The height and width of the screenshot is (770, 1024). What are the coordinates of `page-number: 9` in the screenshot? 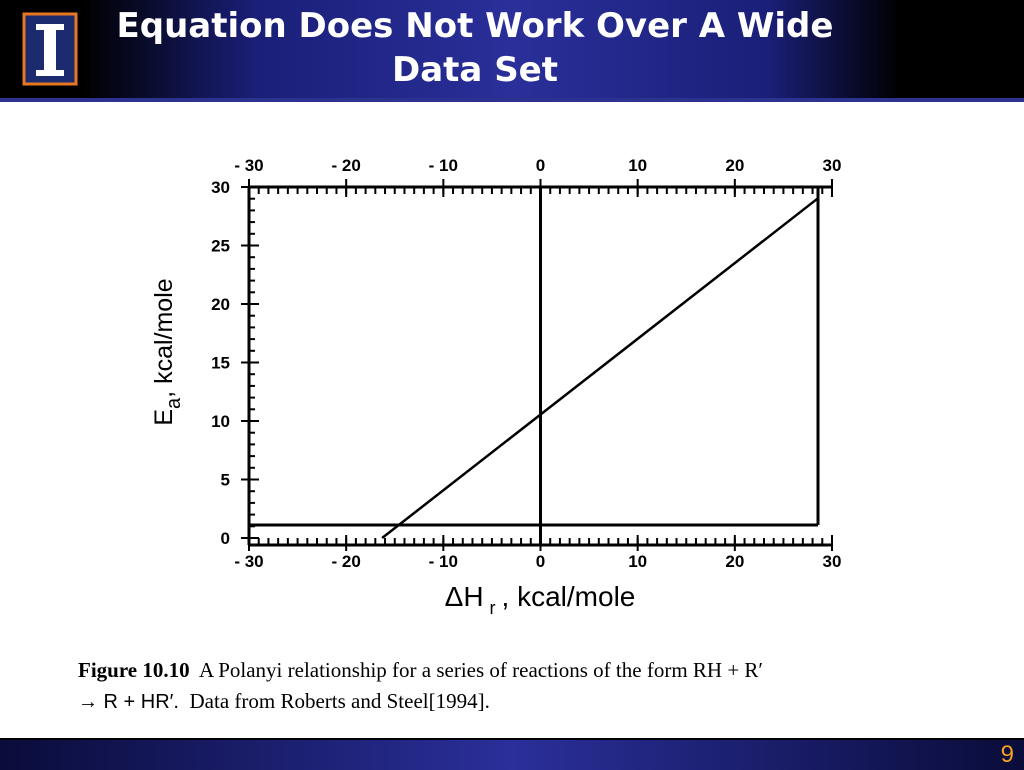 It's located at (1007, 754).